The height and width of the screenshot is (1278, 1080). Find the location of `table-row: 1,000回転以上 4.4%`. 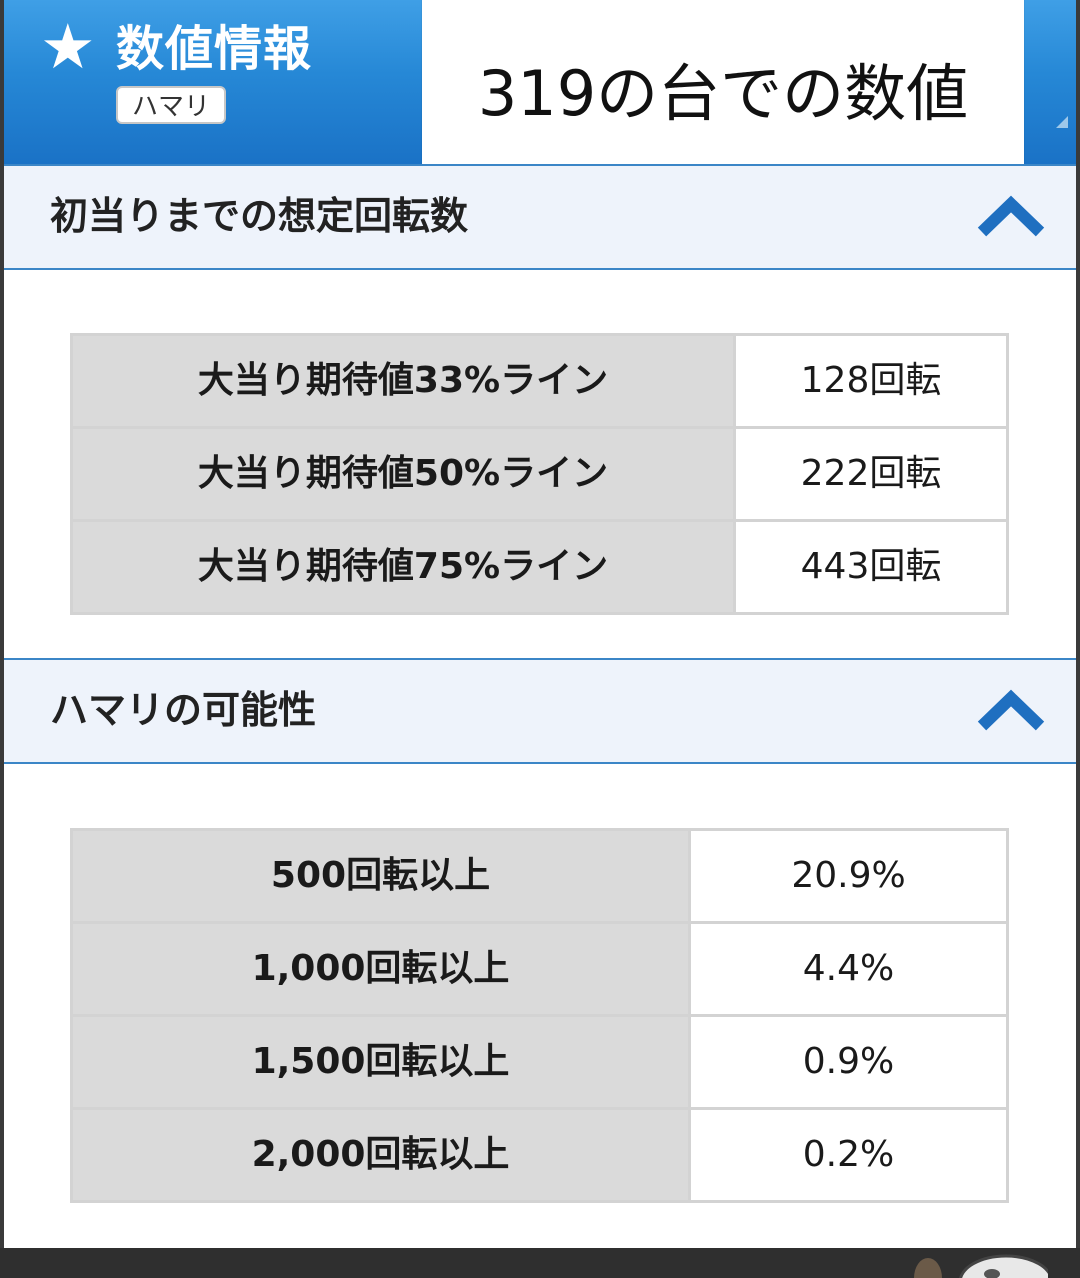

table-row: 1,000回転以上 4.4% is located at coordinates (539, 969).